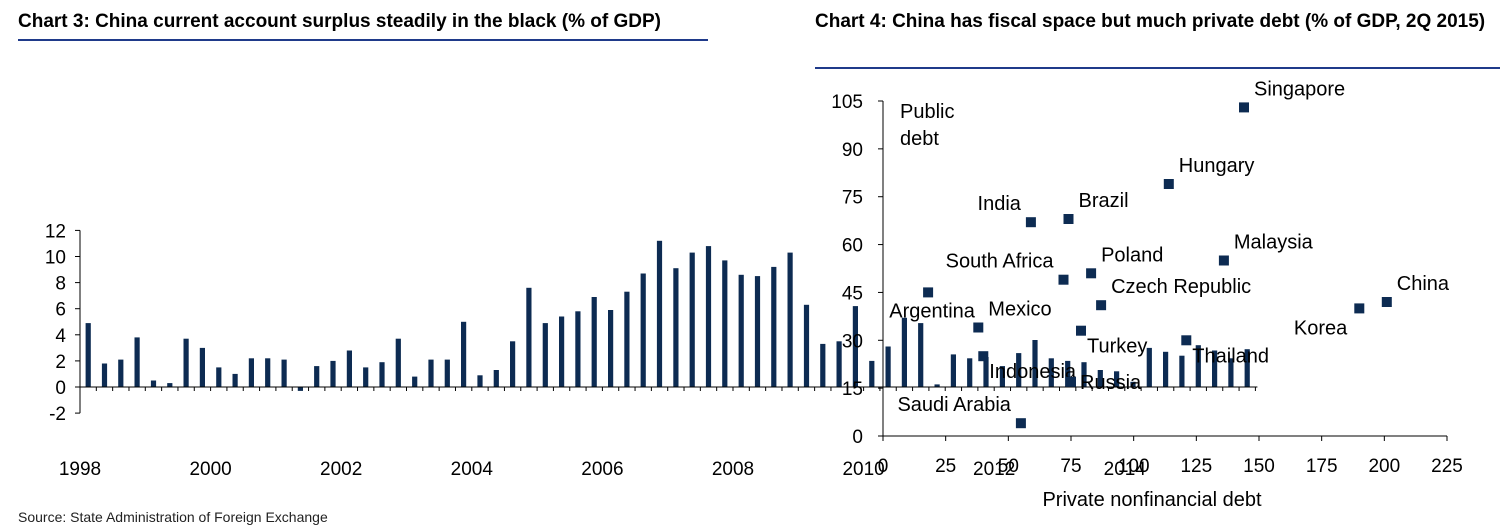  What do you see at coordinates (472, 469) in the screenshot?
I see `x-tick-label: 2004` at bounding box center [472, 469].